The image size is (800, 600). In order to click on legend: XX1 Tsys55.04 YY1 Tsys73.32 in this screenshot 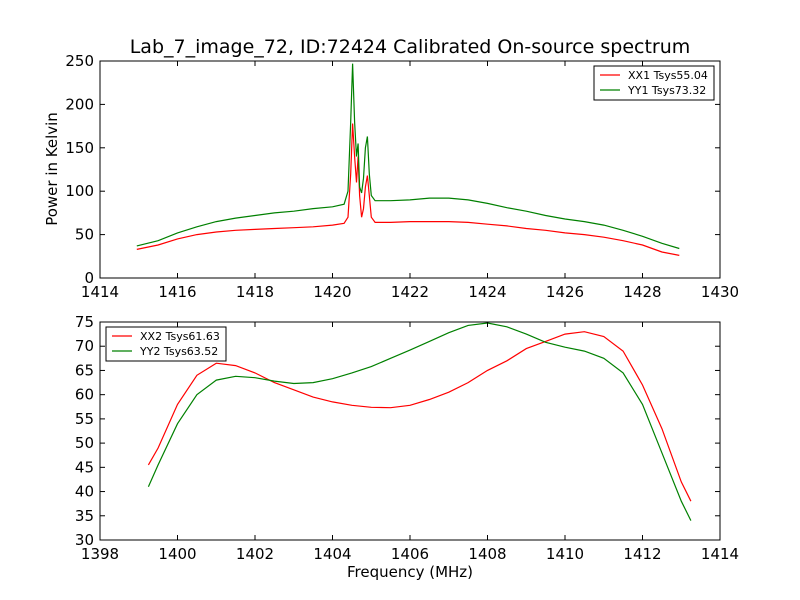, I will do `click(654, 83)`.